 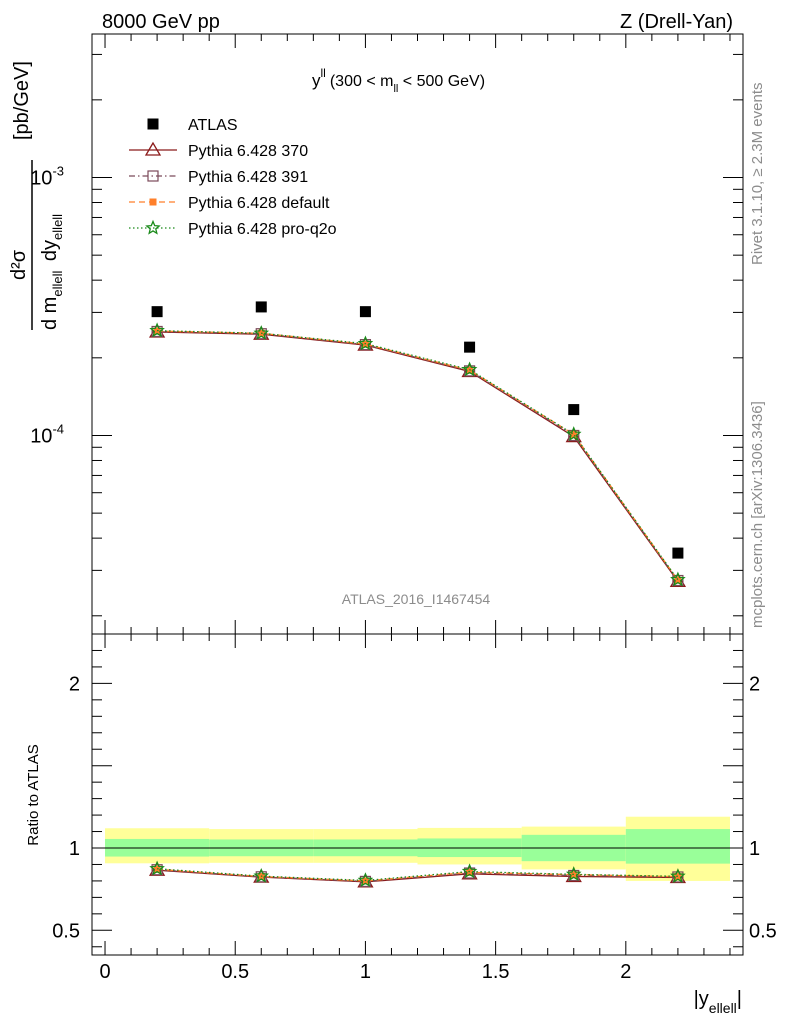 I want to click on legend-label-3: Pythia 6.428 default, so click(x=259, y=203).